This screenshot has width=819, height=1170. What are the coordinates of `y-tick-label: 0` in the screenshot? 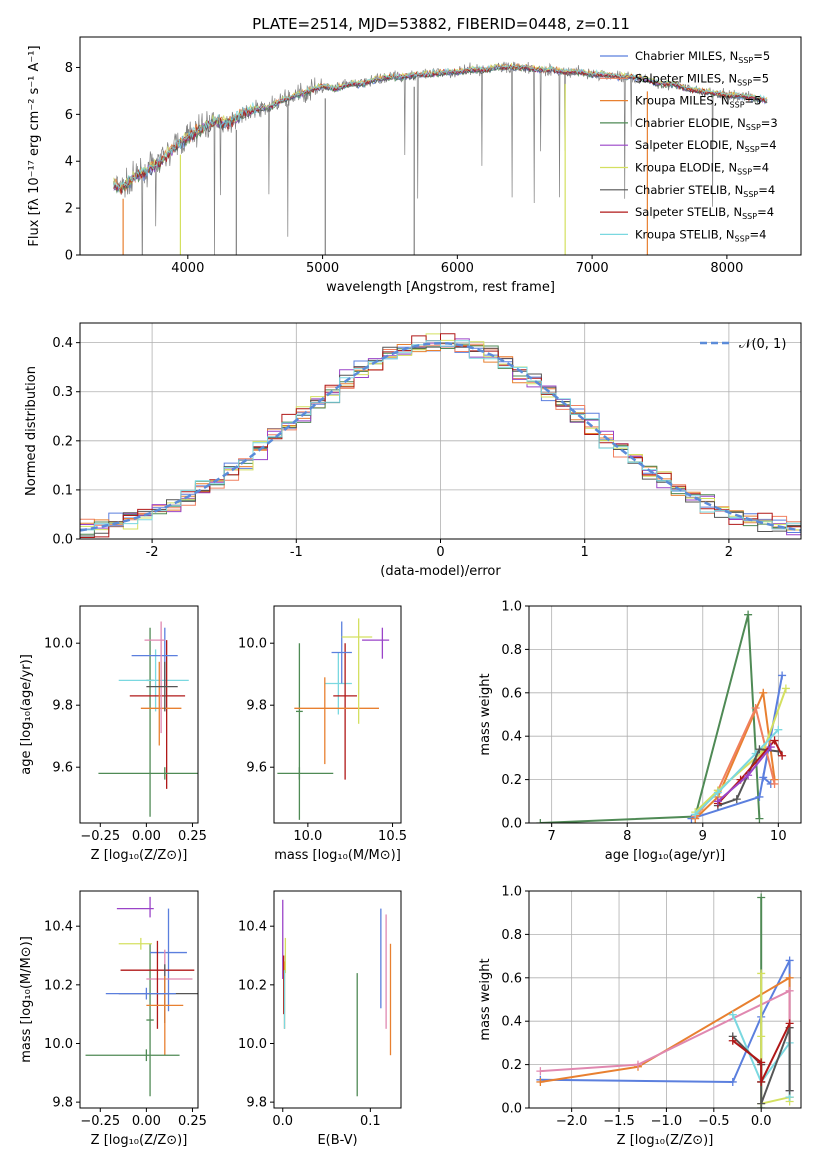 It's located at (69, 256).